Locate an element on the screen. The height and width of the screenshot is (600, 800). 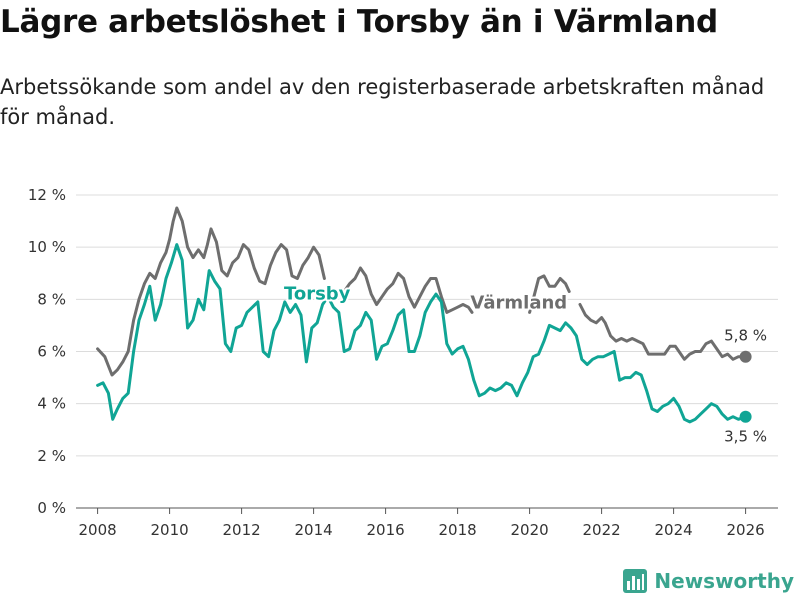
end-marker-torsby is located at coordinates (745, 416).